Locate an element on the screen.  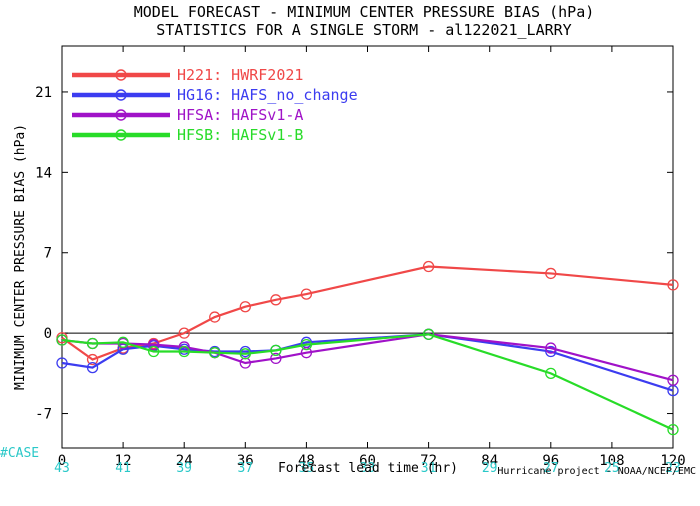
y-tick-label: 14 is located at coordinates (43, 173).